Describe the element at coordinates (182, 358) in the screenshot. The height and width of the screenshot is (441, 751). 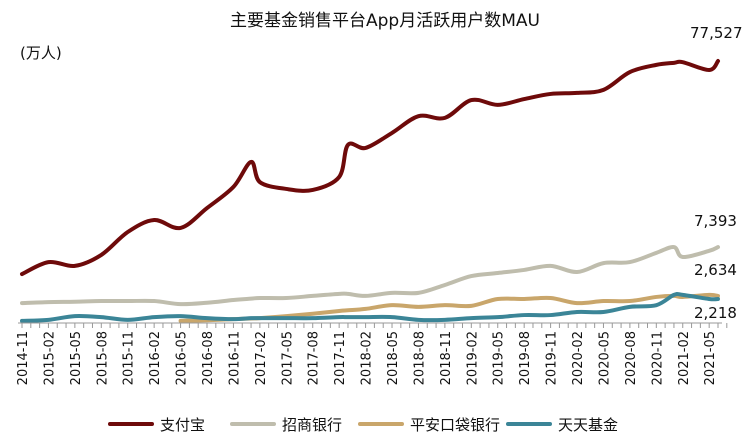
I see `x-tick-label: 2016-05` at that location.